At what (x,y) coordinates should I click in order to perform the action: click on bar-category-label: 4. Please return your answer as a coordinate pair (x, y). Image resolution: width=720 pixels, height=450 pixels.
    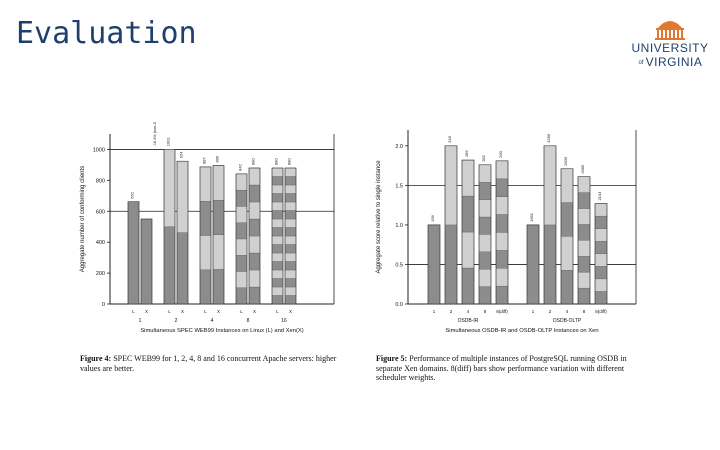
    Looking at the image, I should click on (468, 311).